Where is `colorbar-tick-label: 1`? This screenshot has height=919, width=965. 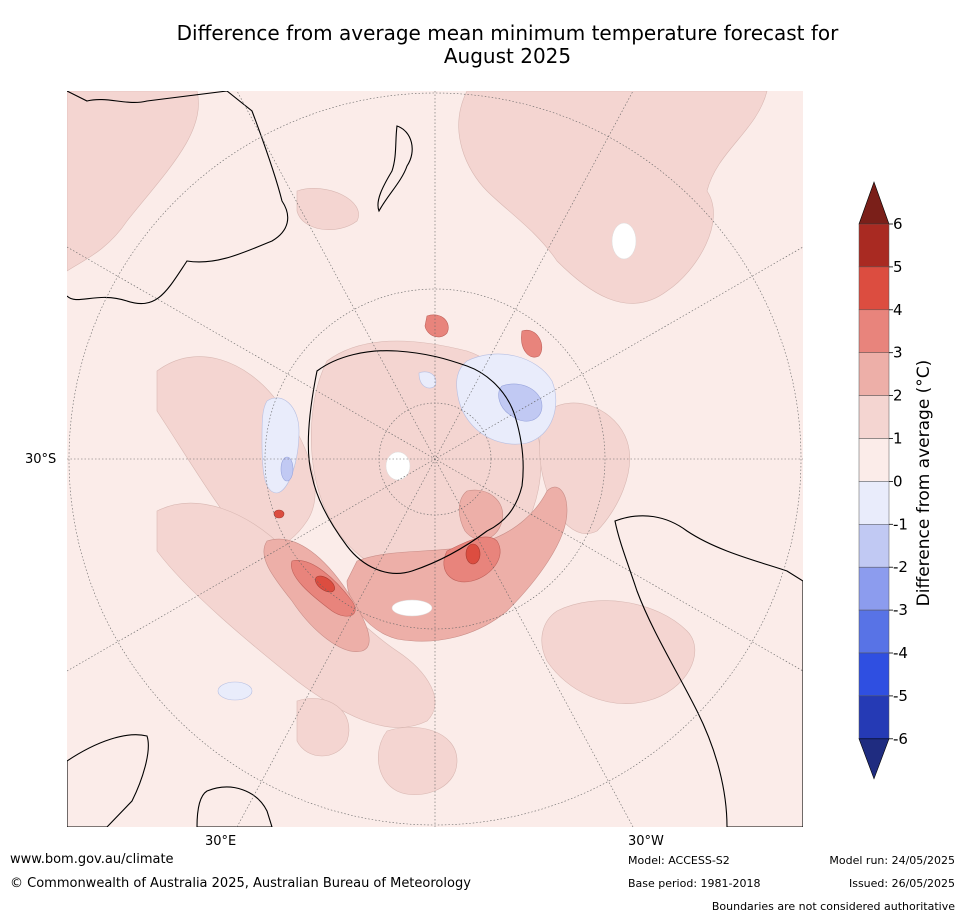
colorbar-tick-label: 1 is located at coordinates (898, 439).